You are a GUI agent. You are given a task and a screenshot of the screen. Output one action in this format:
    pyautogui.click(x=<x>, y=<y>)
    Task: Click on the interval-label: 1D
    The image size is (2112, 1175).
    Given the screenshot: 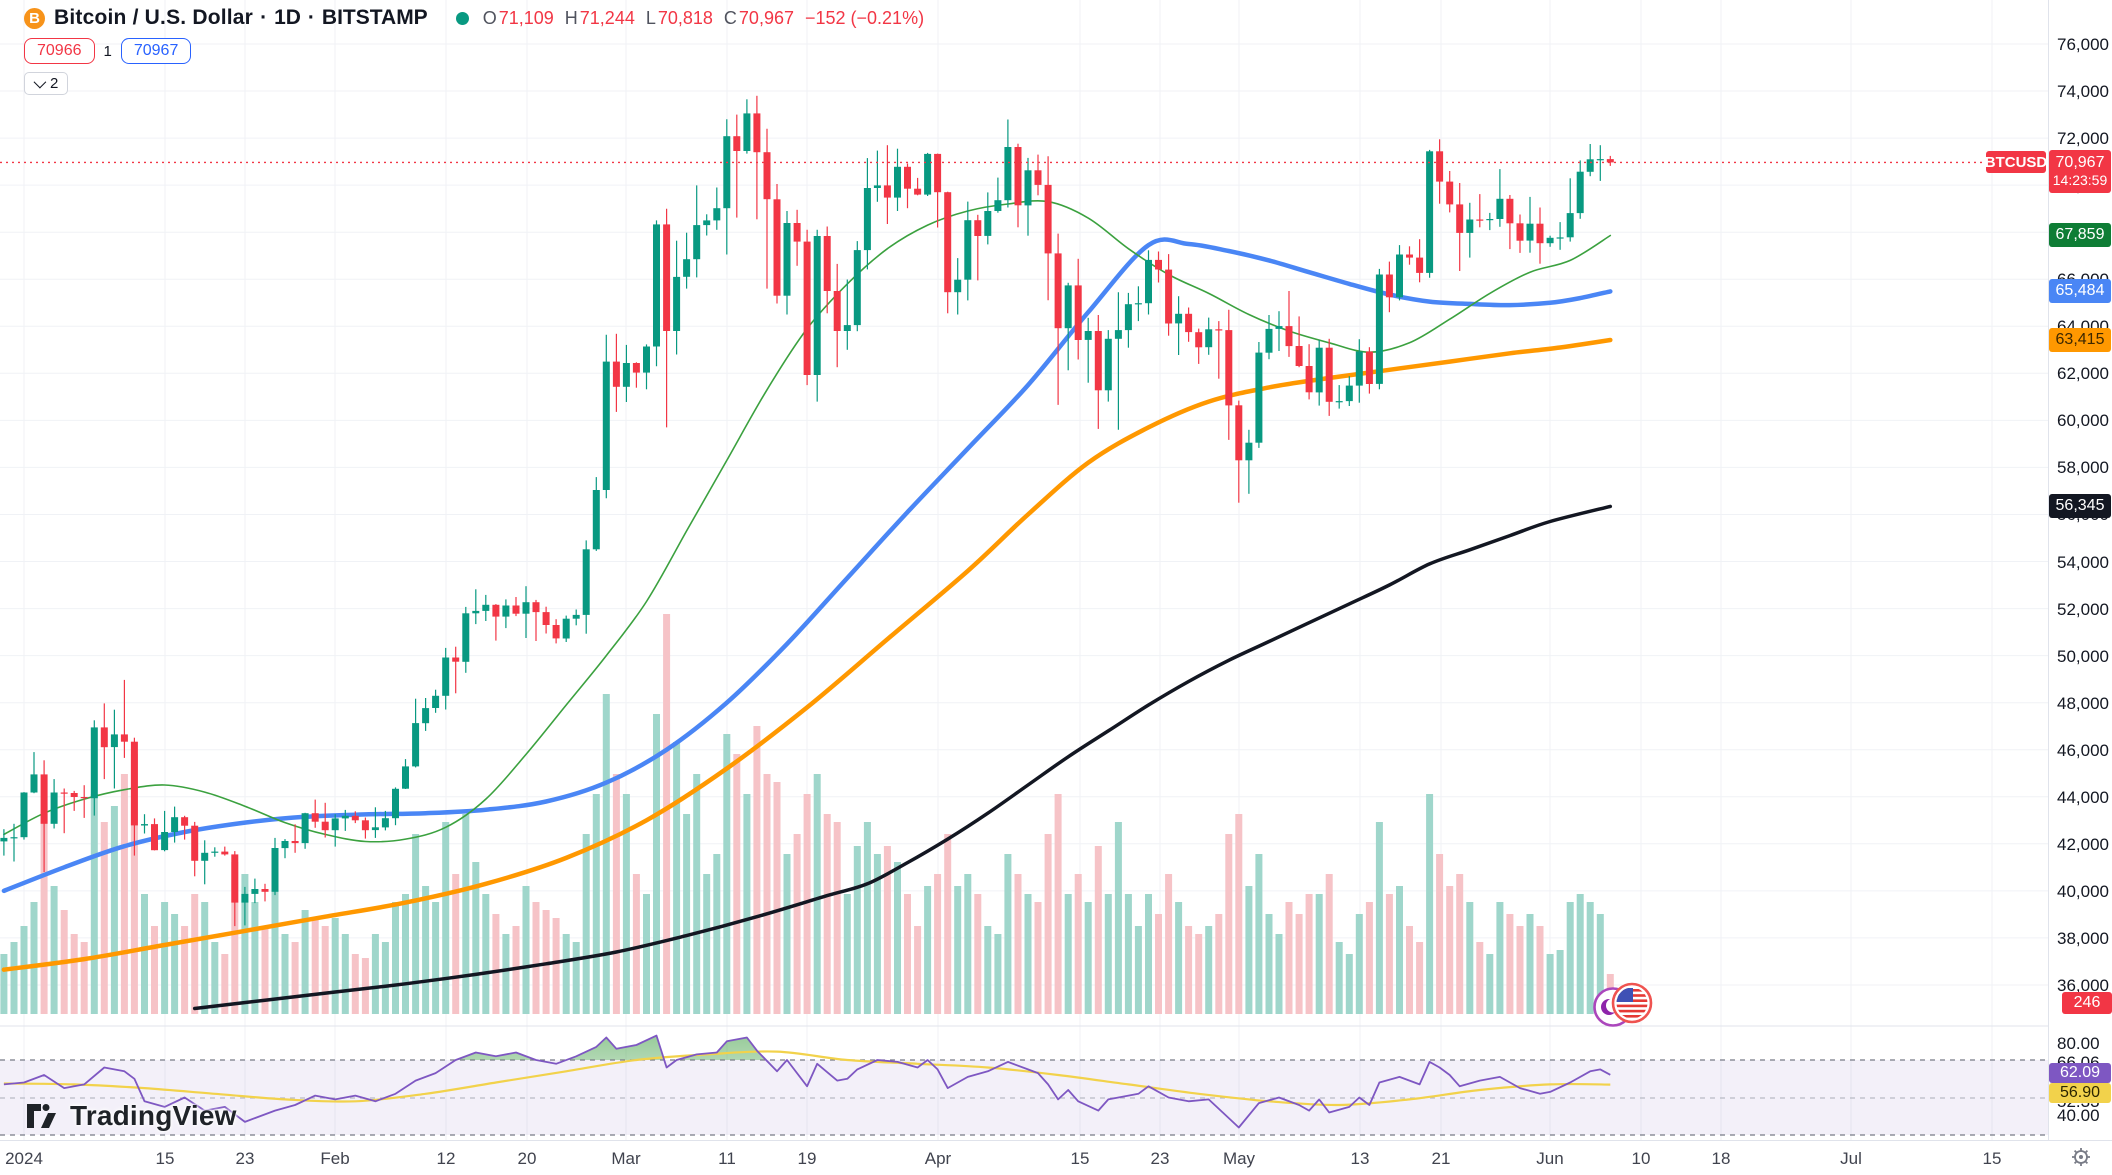 What is the action you would take?
    pyautogui.click(x=287, y=17)
    